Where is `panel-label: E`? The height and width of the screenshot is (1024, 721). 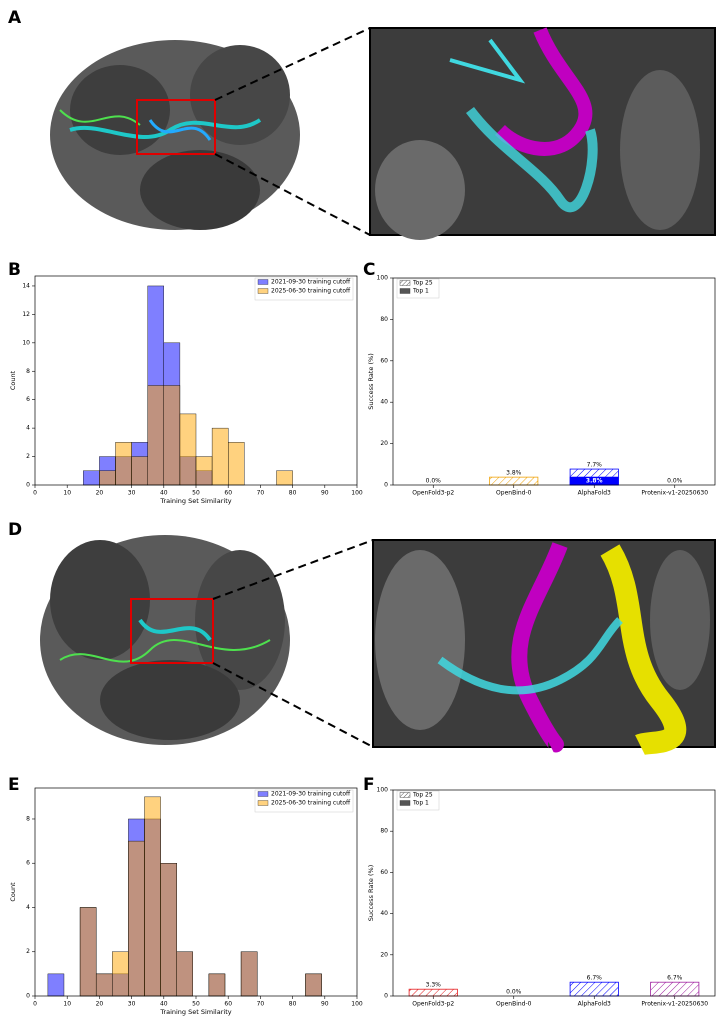
panel-label: E is located at coordinates (14, 785).